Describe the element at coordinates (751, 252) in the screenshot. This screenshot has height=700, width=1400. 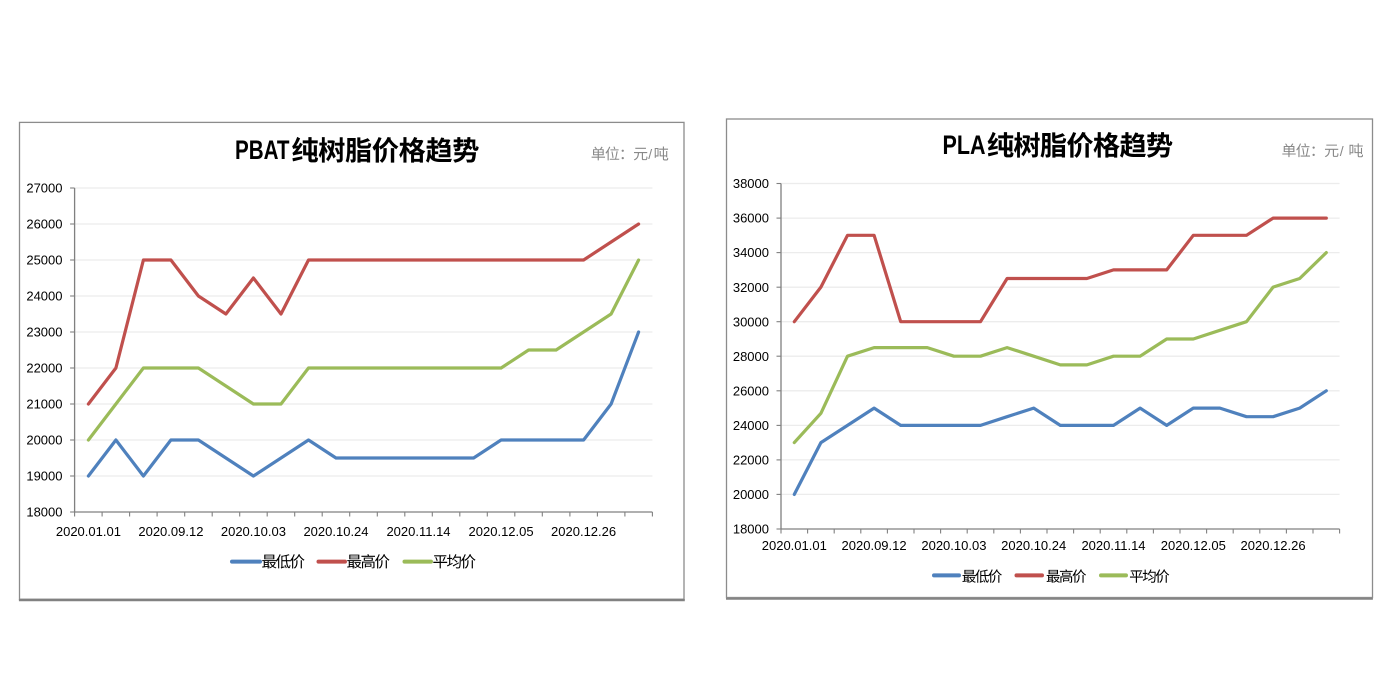
I see `svg-text: 34000` at that location.